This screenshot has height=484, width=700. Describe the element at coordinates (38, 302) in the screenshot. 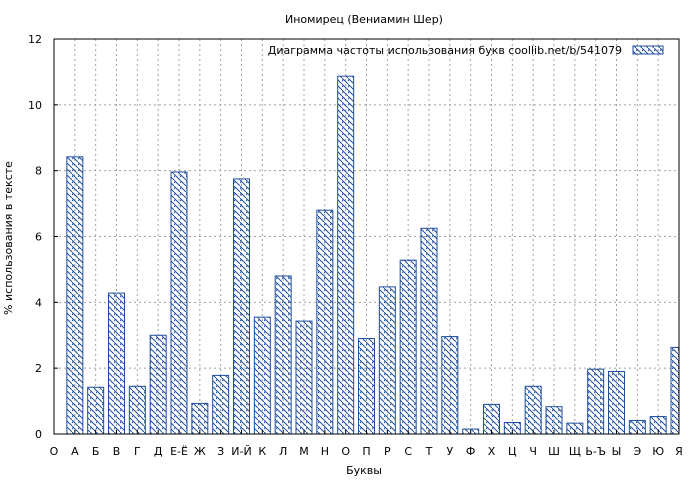

I see `y-tick-label: 4` at that location.